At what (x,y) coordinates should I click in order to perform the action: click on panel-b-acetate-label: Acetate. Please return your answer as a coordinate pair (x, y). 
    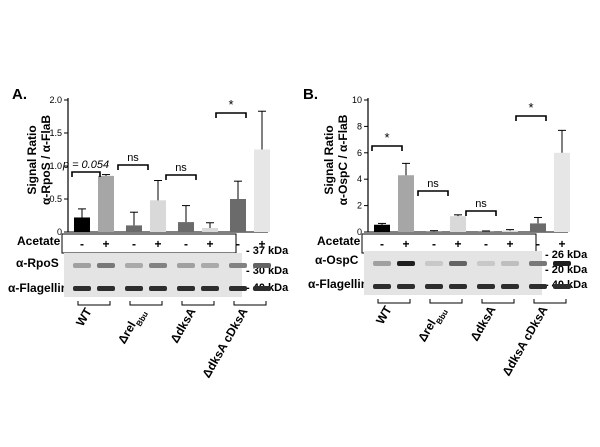
    Looking at the image, I should click on (339, 241).